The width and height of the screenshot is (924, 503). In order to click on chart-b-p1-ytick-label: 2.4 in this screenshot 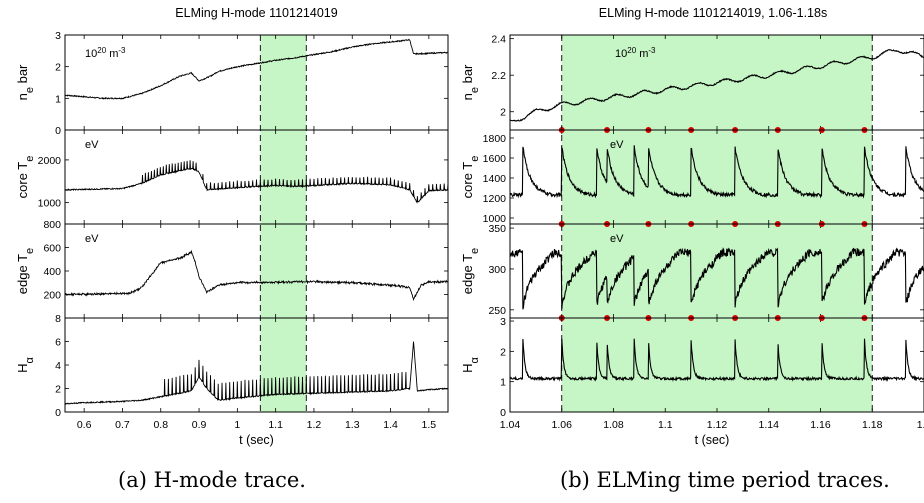, I will do `click(498, 40)`.